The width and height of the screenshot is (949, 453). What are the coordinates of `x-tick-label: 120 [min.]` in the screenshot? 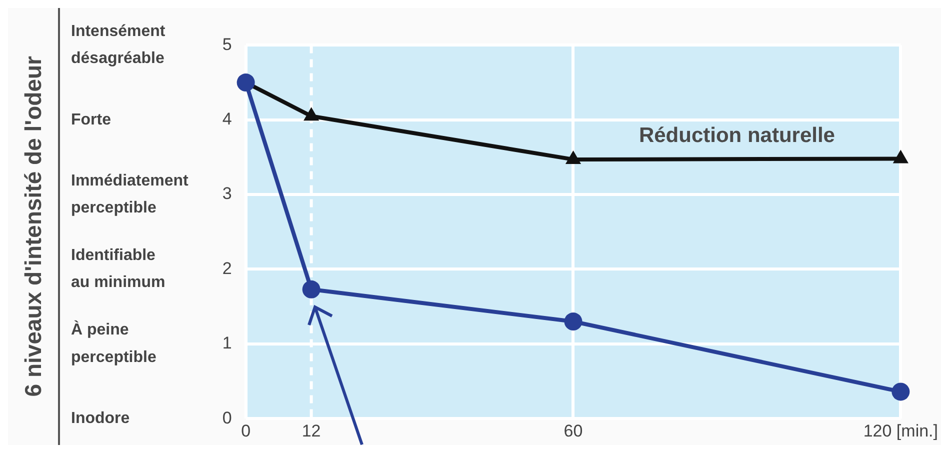 It's located at (900, 430).